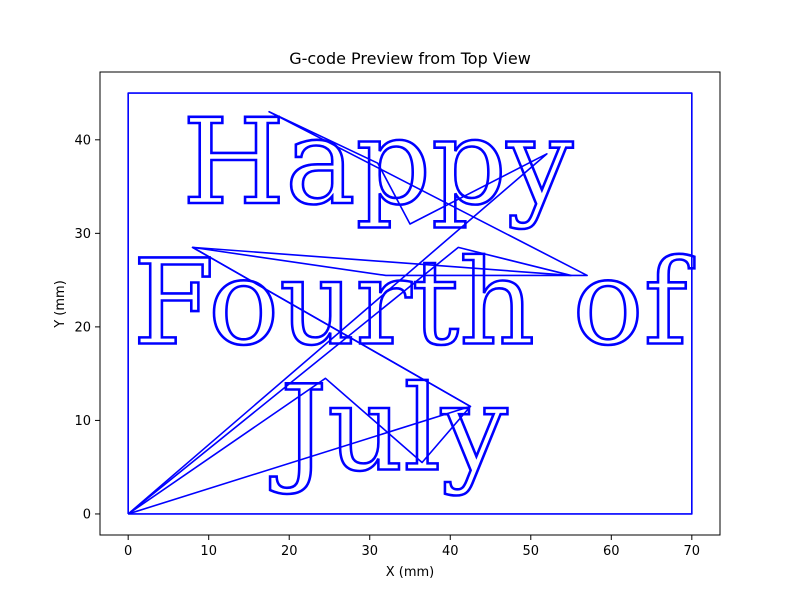 This screenshot has width=800, height=600. Describe the element at coordinates (377, 162) in the screenshot. I see `gcode-text-line-1: Happy` at that location.